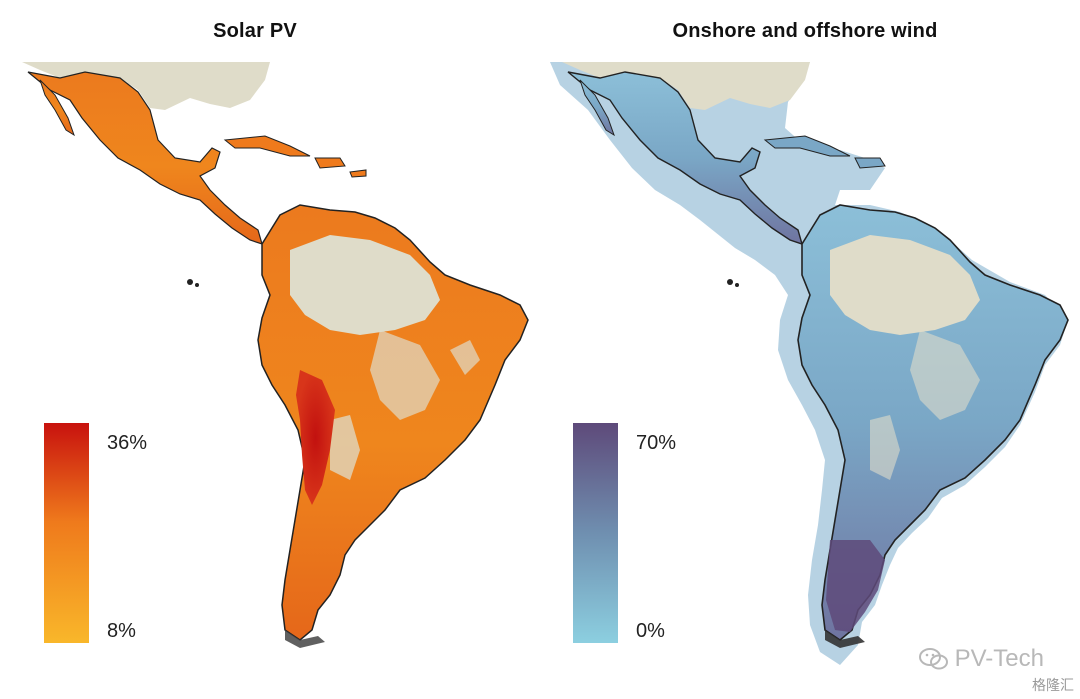 Image resolution: width=1080 pixels, height=699 pixels. Describe the element at coordinates (57, 108) in the screenshot. I see `baja-land` at that location.